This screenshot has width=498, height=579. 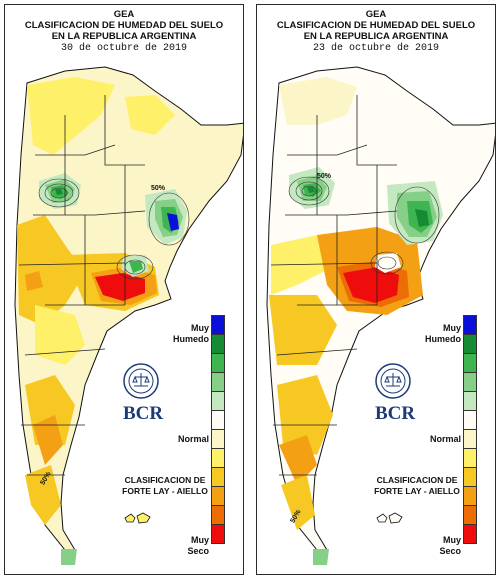 I want to click on header-date: 23 de octubre de 2019, so click(x=376, y=48).